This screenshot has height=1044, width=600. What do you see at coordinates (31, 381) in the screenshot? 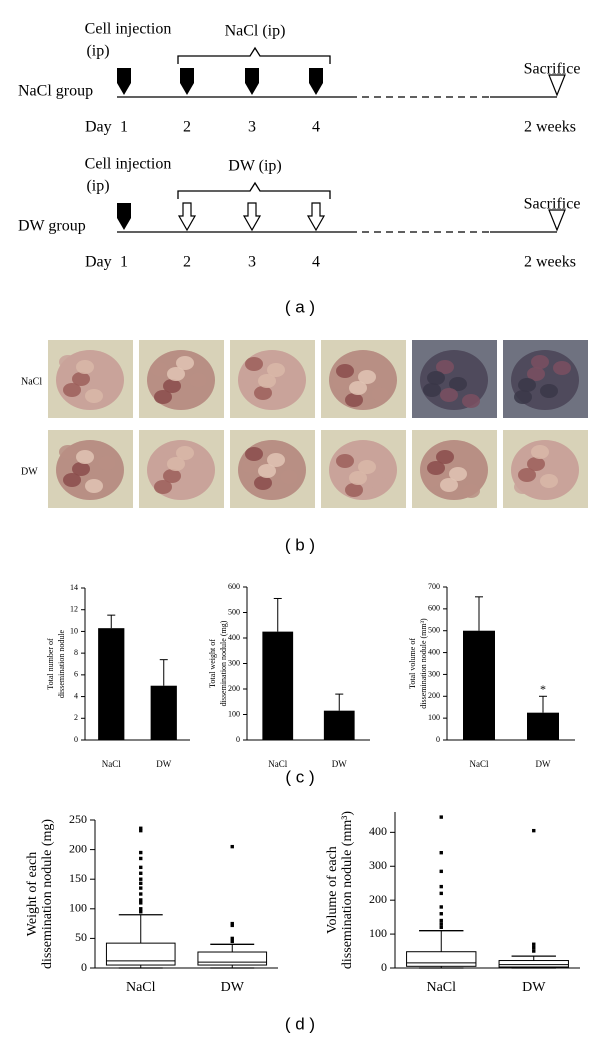
I see `row-label: NaCl` at bounding box center [31, 381].